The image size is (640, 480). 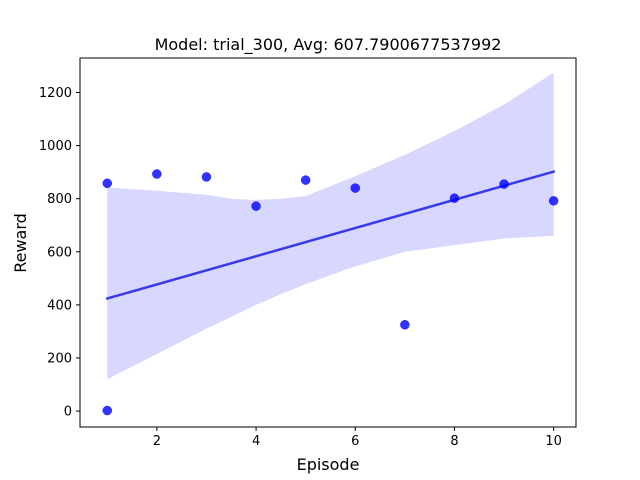 I want to click on x-tick-label: 2, so click(x=157, y=441).